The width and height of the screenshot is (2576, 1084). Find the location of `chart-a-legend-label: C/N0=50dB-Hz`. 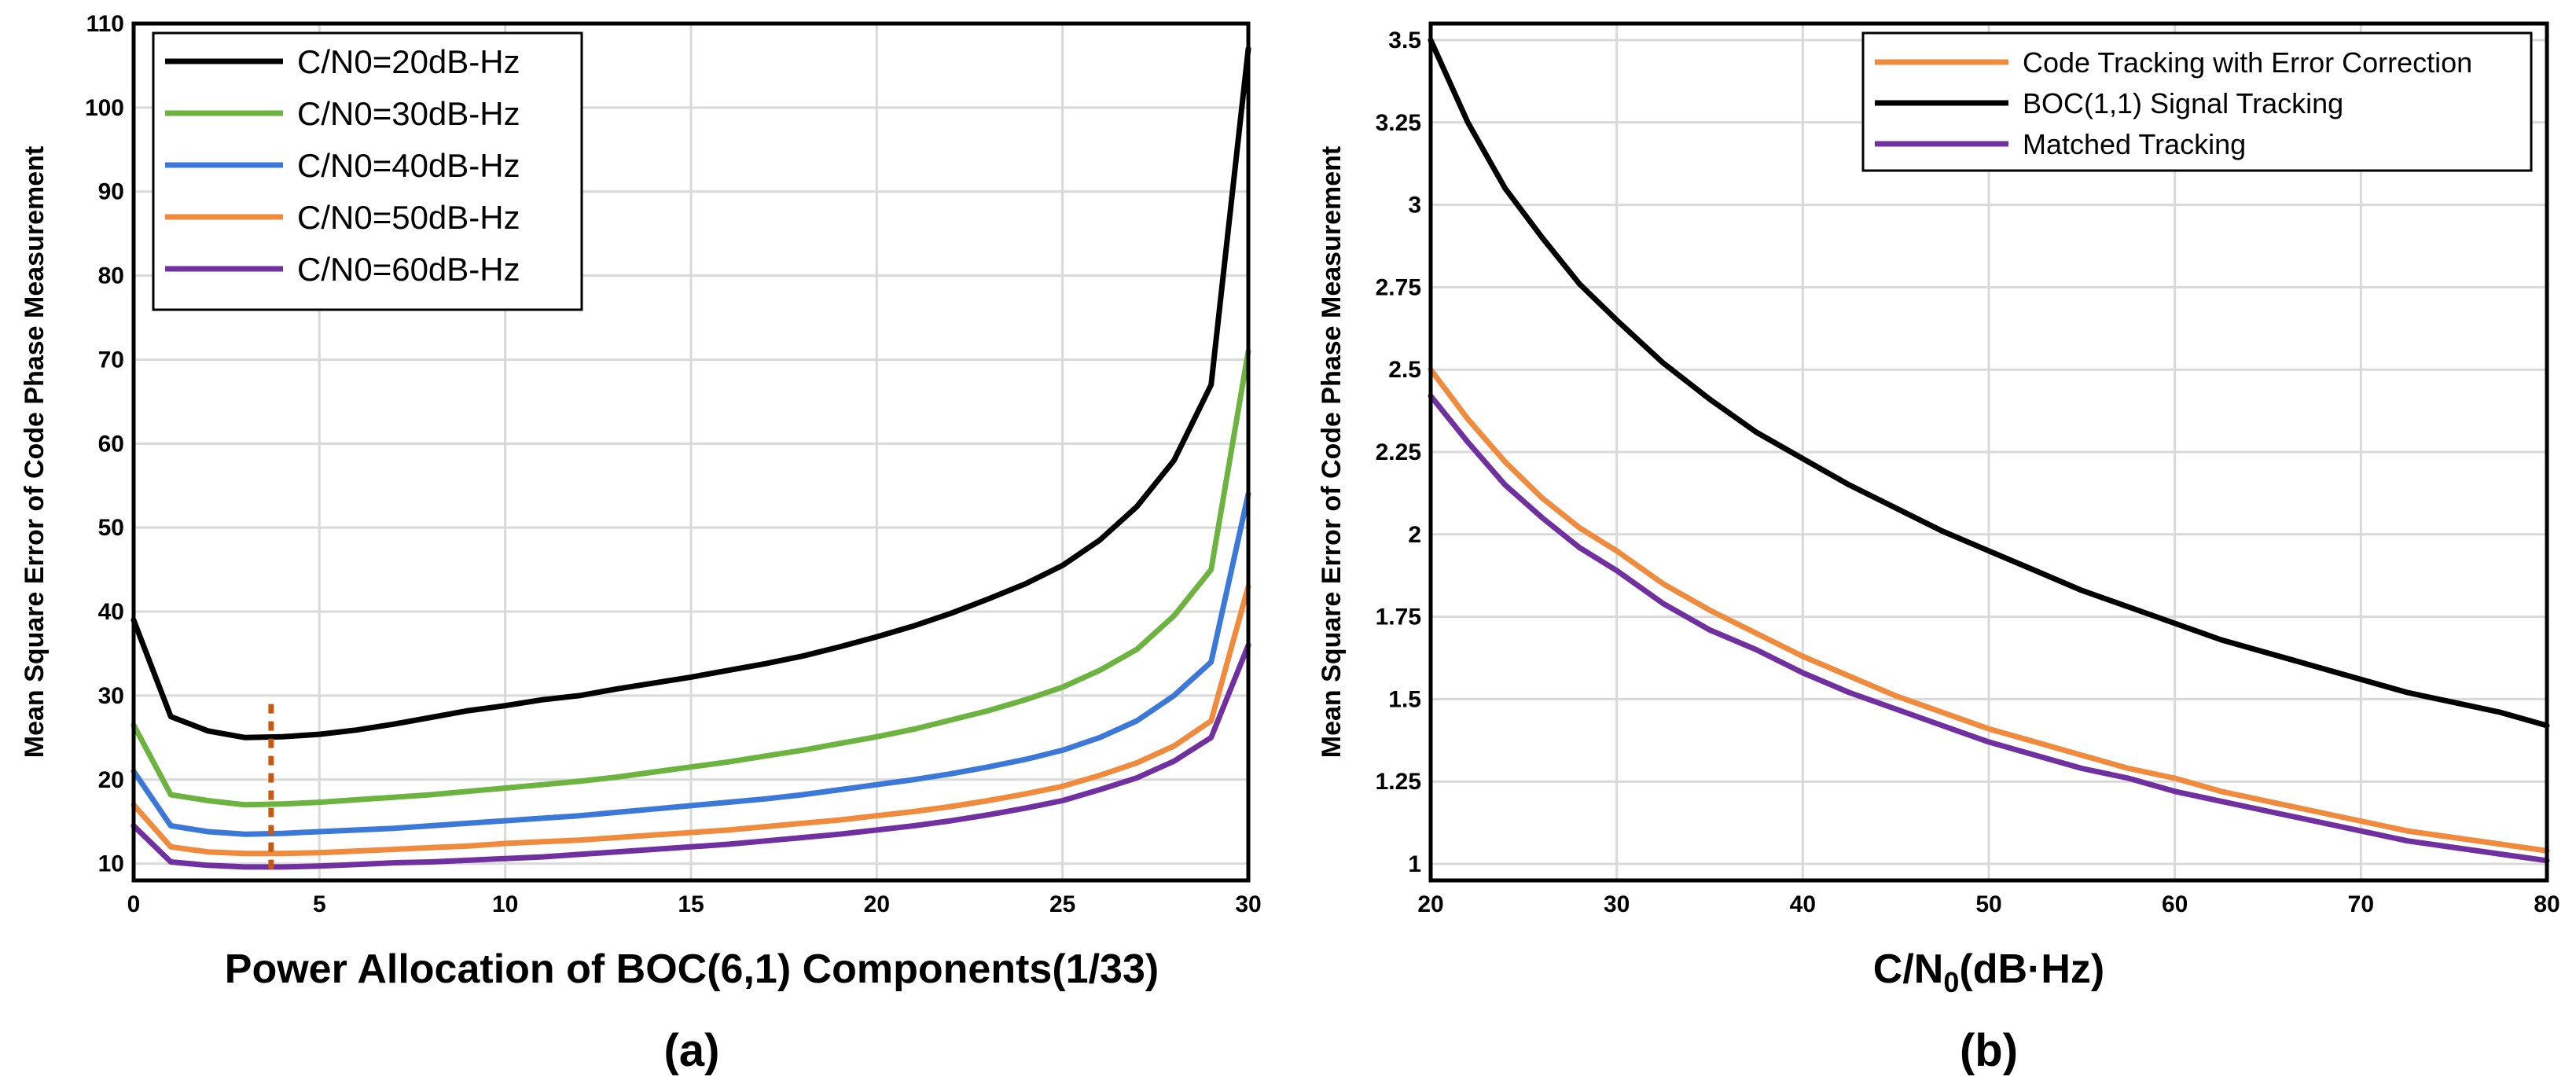

chart-a-legend-label: C/N0=50dB-Hz is located at coordinates (408, 217).